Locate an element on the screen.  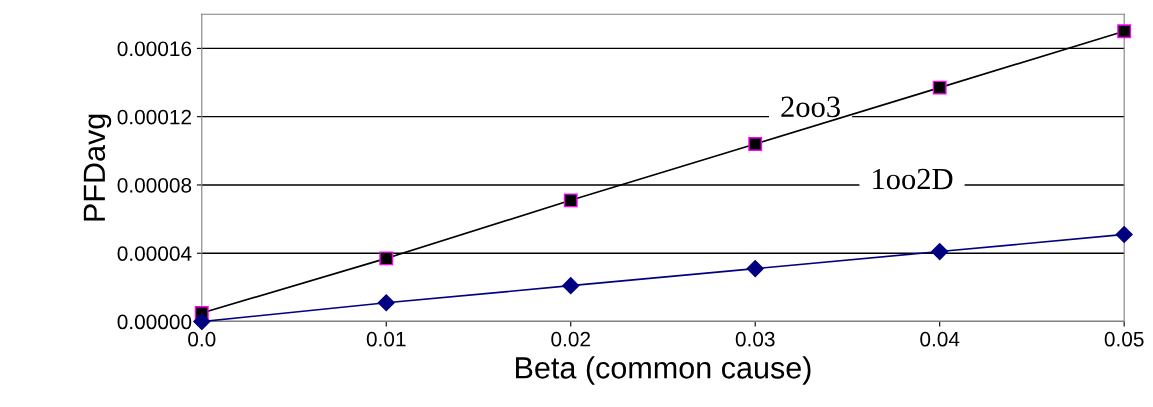
annotation: 2oo3 is located at coordinates (810, 107).